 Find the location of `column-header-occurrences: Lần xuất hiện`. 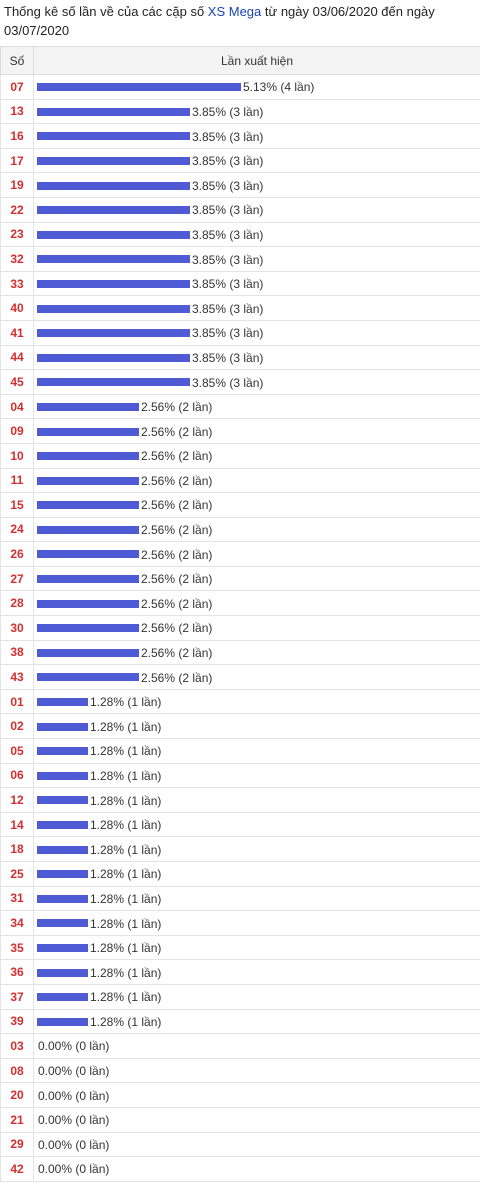

column-header-occurrences: Lần xuất hiện is located at coordinates (256, 60).